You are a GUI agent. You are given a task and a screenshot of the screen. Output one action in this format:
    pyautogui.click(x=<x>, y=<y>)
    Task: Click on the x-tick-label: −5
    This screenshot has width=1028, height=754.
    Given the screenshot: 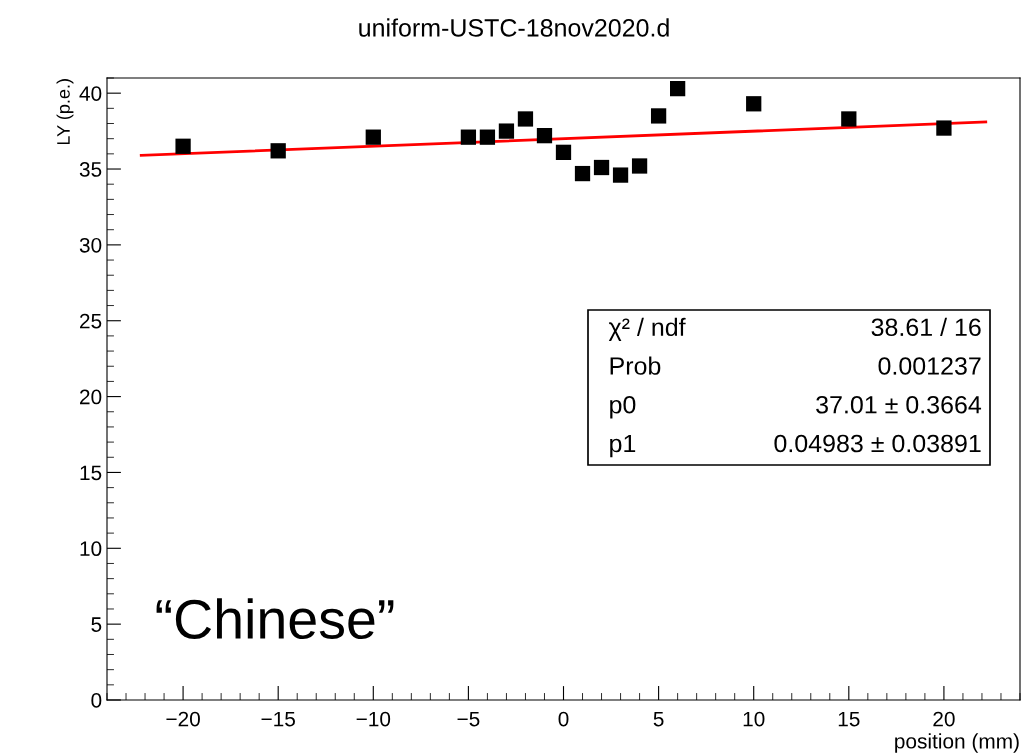 What is the action you would take?
    pyautogui.click(x=468, y=719)
    